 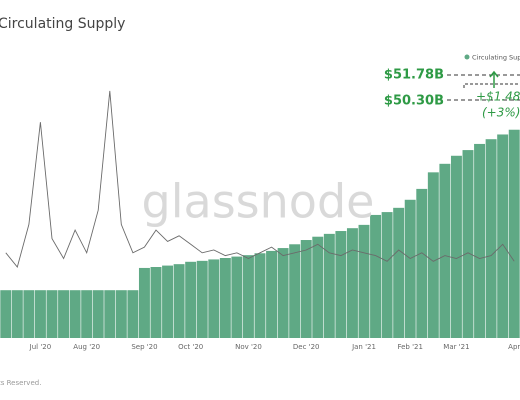 I want to click on footer: ts Reserved., so click(x=20, y=383).